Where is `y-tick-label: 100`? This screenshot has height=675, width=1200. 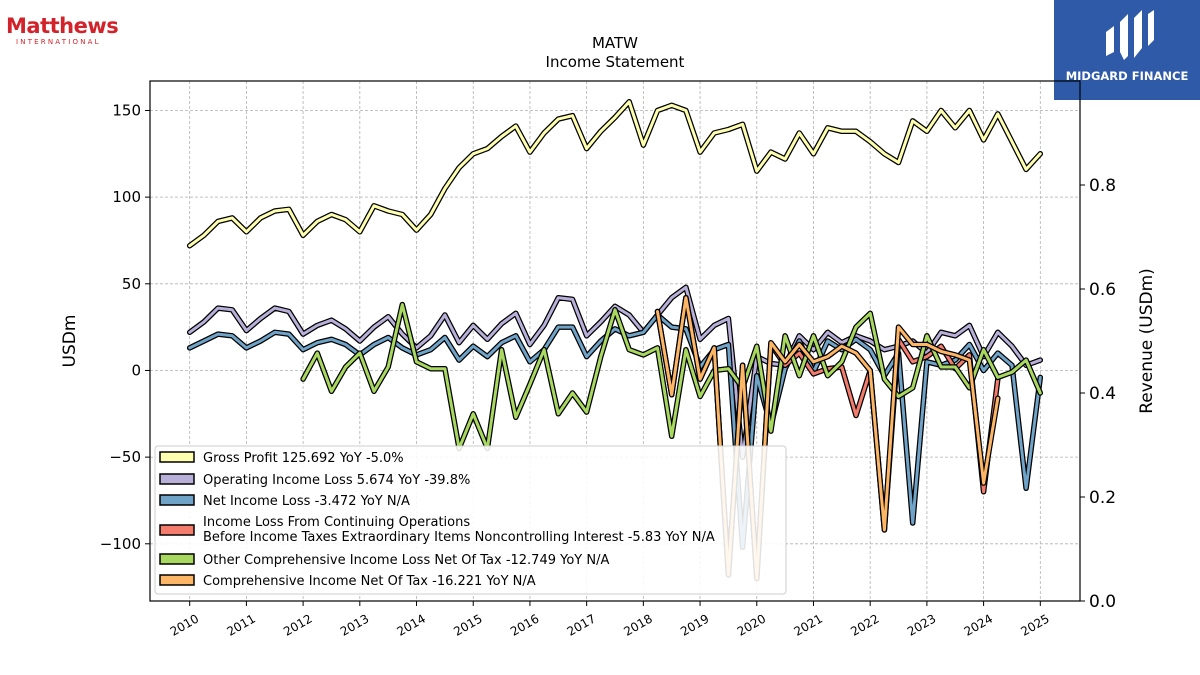 y-tick-label: 100 is located at coordinates (126, 197).